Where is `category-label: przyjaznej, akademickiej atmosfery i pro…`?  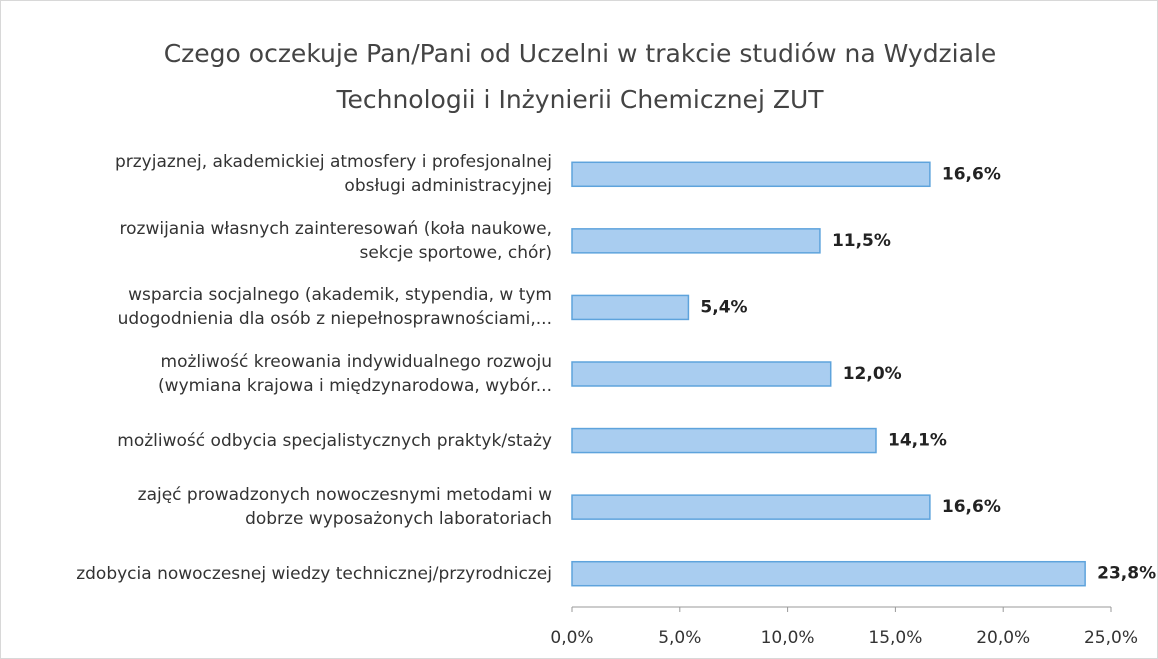
category-label: przyjaznej, akademickiej atmosfery i pro… is located at coordinates (333, 174).